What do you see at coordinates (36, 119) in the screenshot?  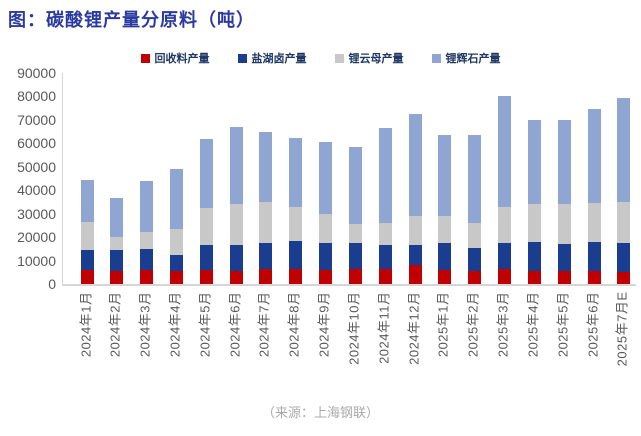 I see `y-axis-label: 70000` at bounding box center [36, 119].